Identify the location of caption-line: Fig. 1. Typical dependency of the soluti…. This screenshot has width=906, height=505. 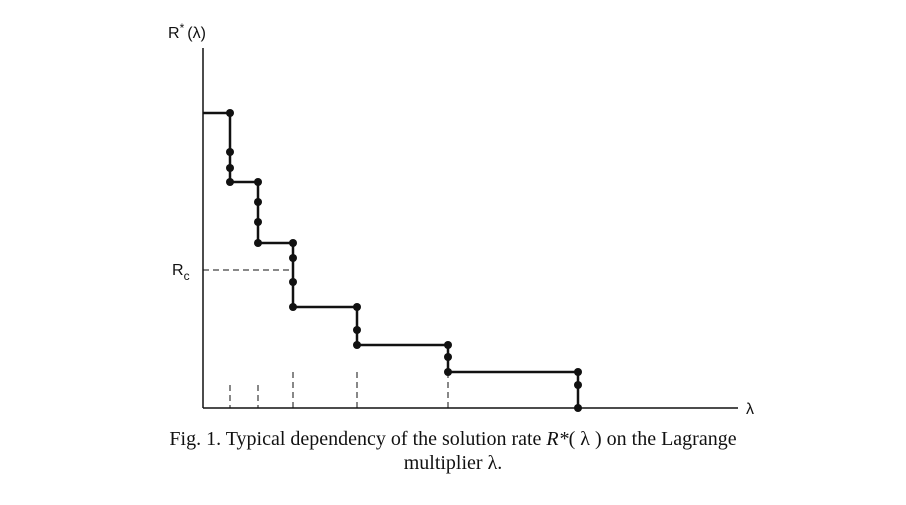
(453, 439).